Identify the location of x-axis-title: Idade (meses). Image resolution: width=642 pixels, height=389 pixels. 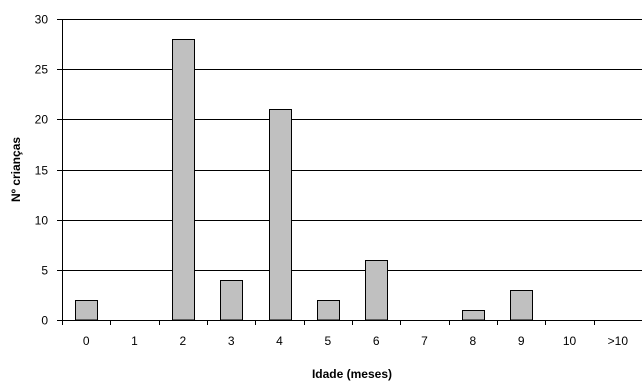
(352, 374).